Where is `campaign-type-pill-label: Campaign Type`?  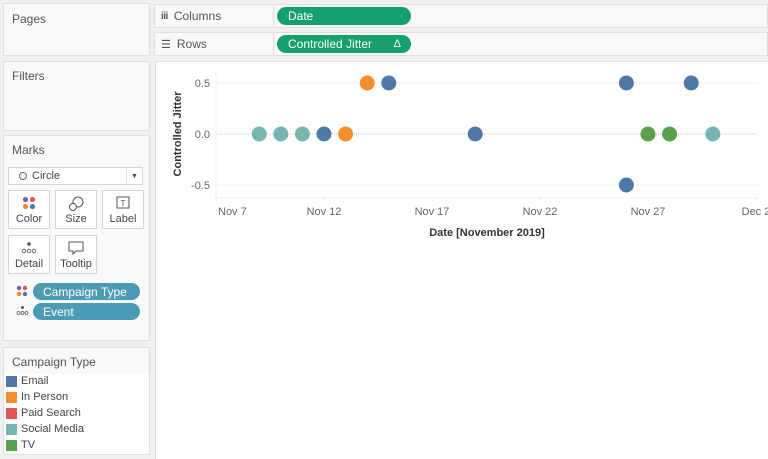 campaign-type-pill-label: Campaign Type is located at coordinates (85, 291).